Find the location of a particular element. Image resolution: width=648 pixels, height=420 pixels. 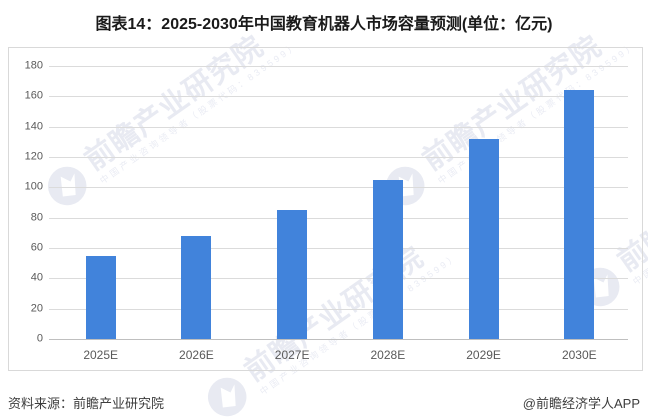

y-tick-label-80: 80 is located at coordinates (36, 217).